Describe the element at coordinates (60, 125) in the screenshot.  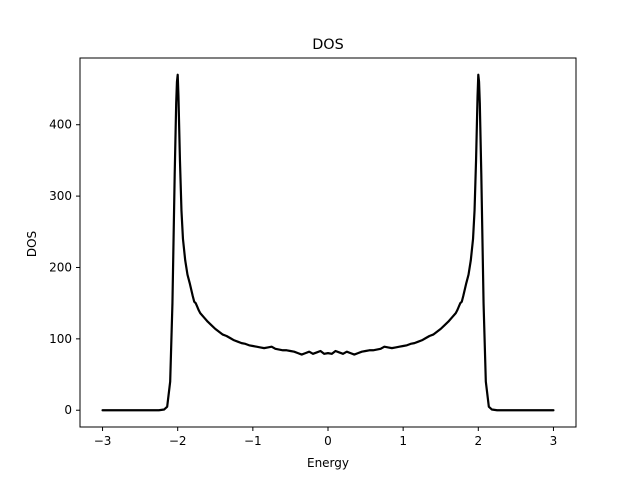
I see `y-tick-label: 400` at that location.